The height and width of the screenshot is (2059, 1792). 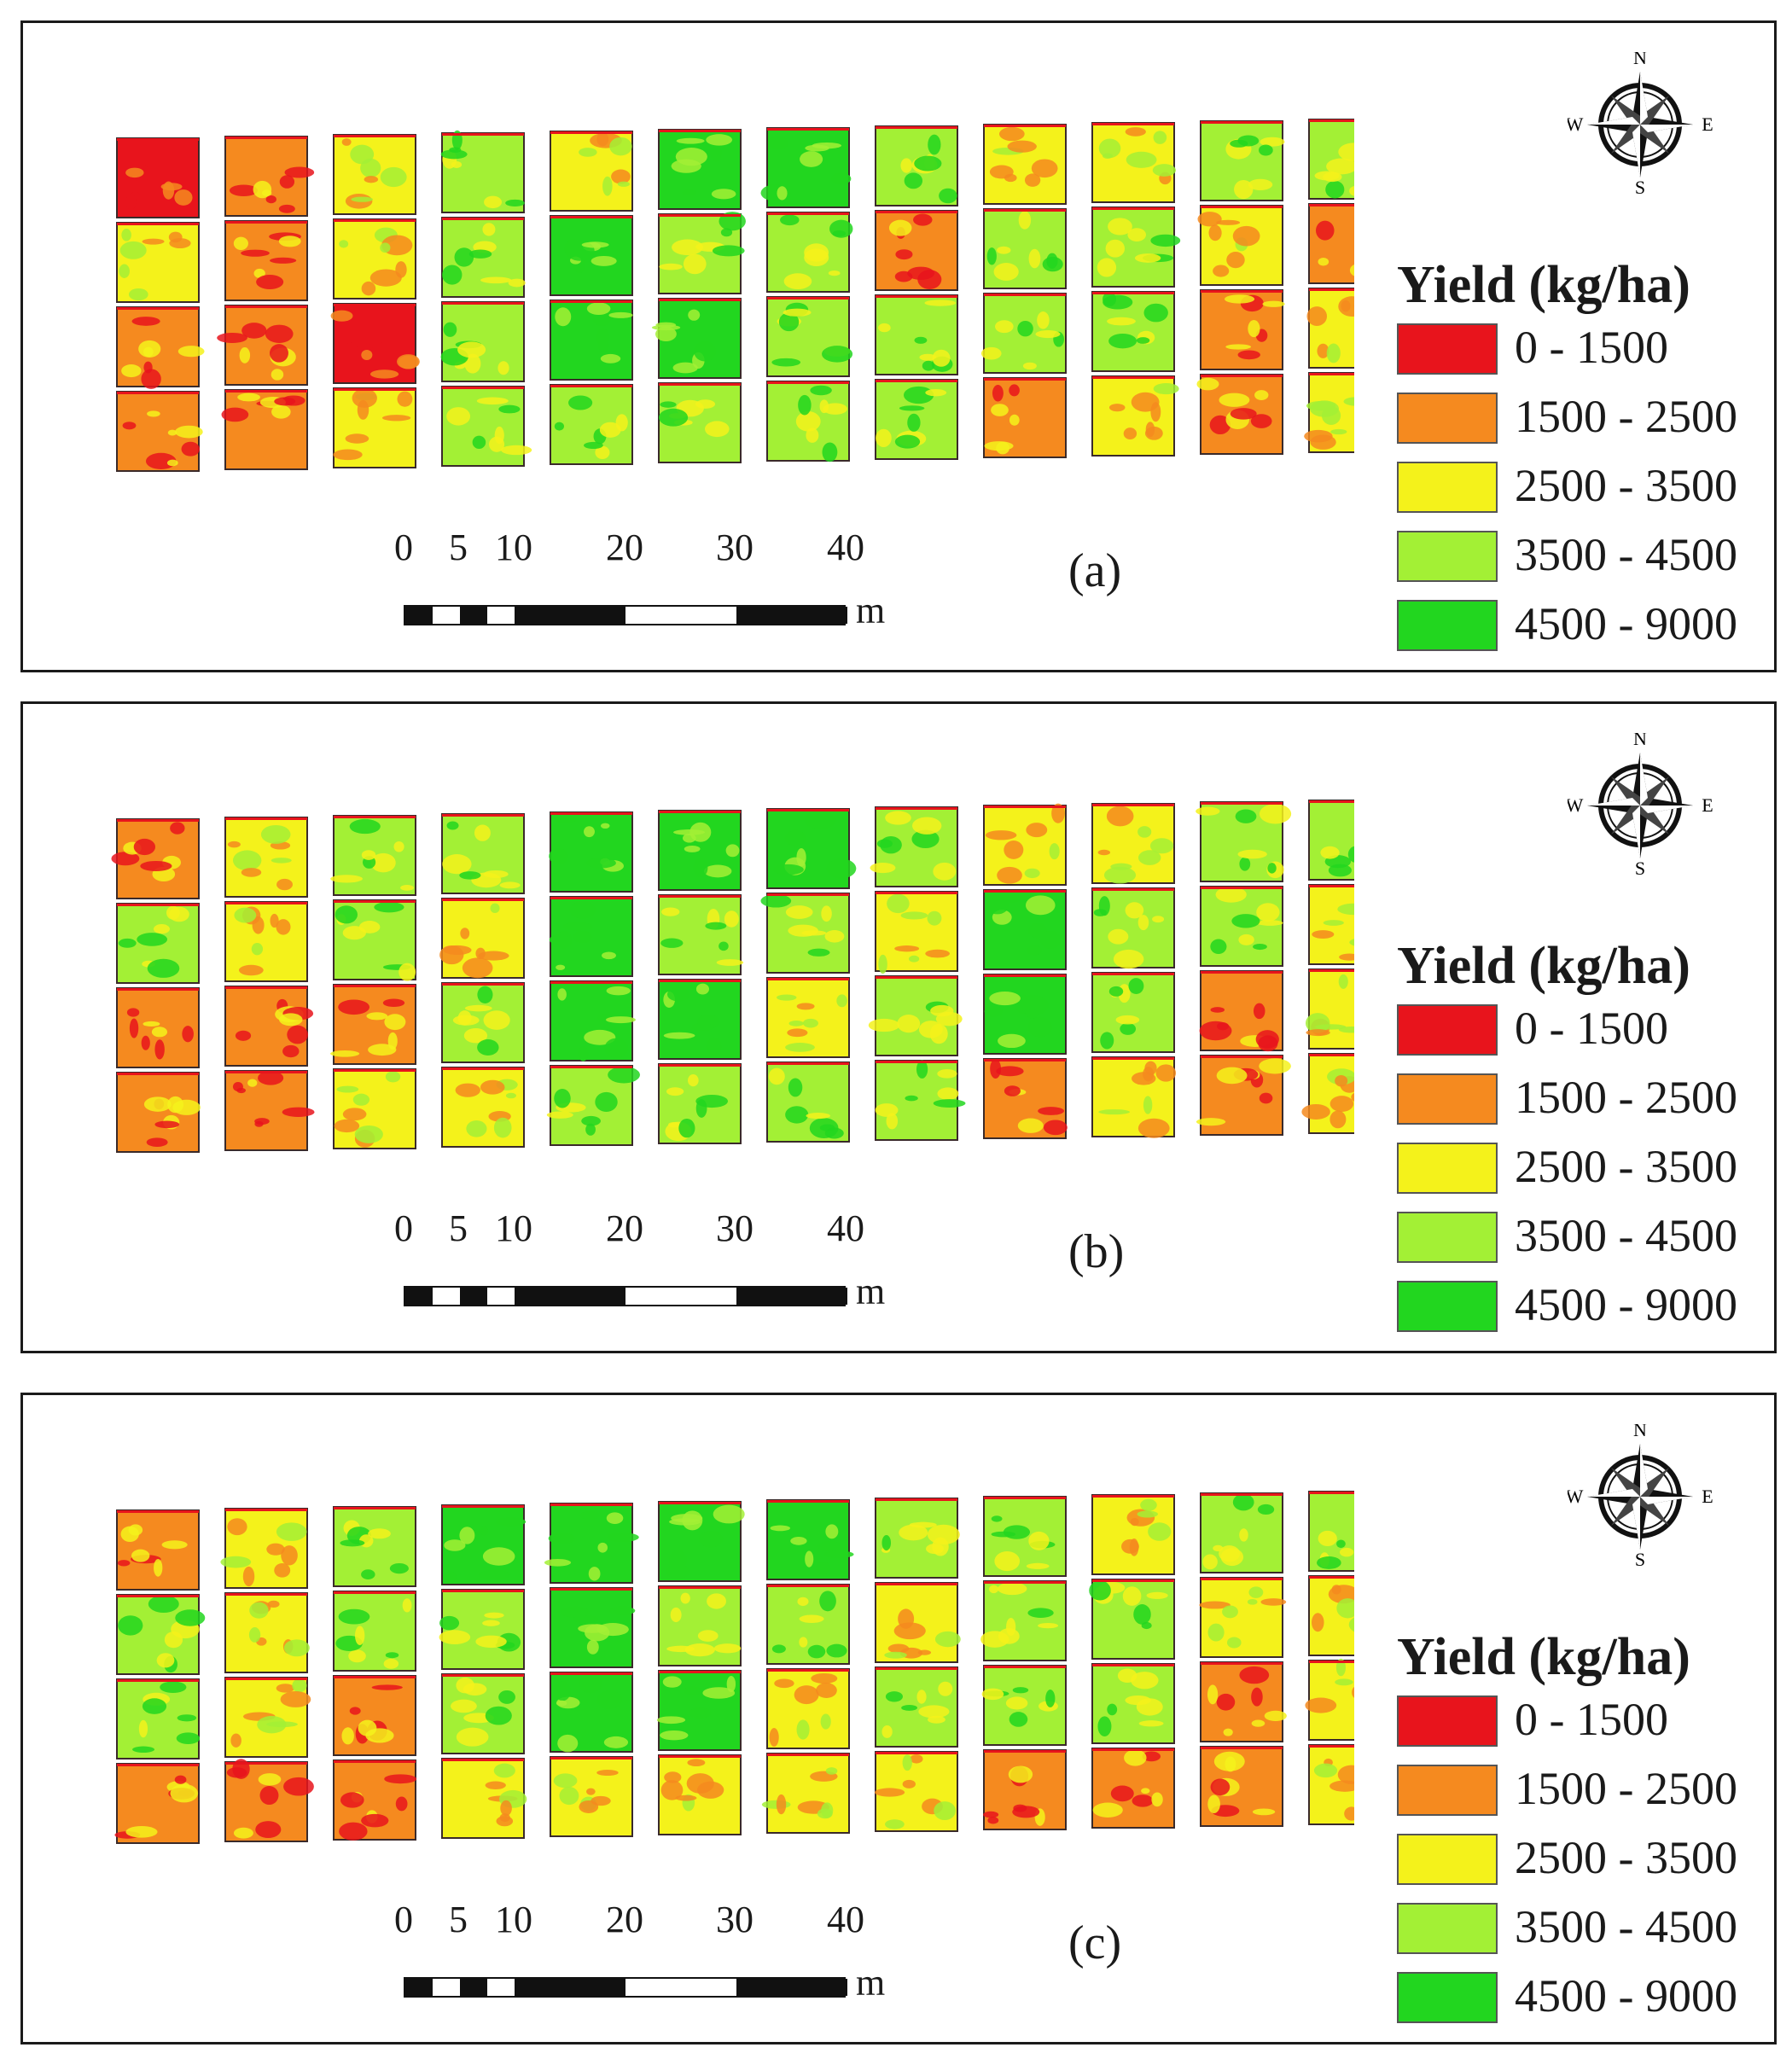 I want to click on scale-tick-label: 0, so click(x=403, y=1919).